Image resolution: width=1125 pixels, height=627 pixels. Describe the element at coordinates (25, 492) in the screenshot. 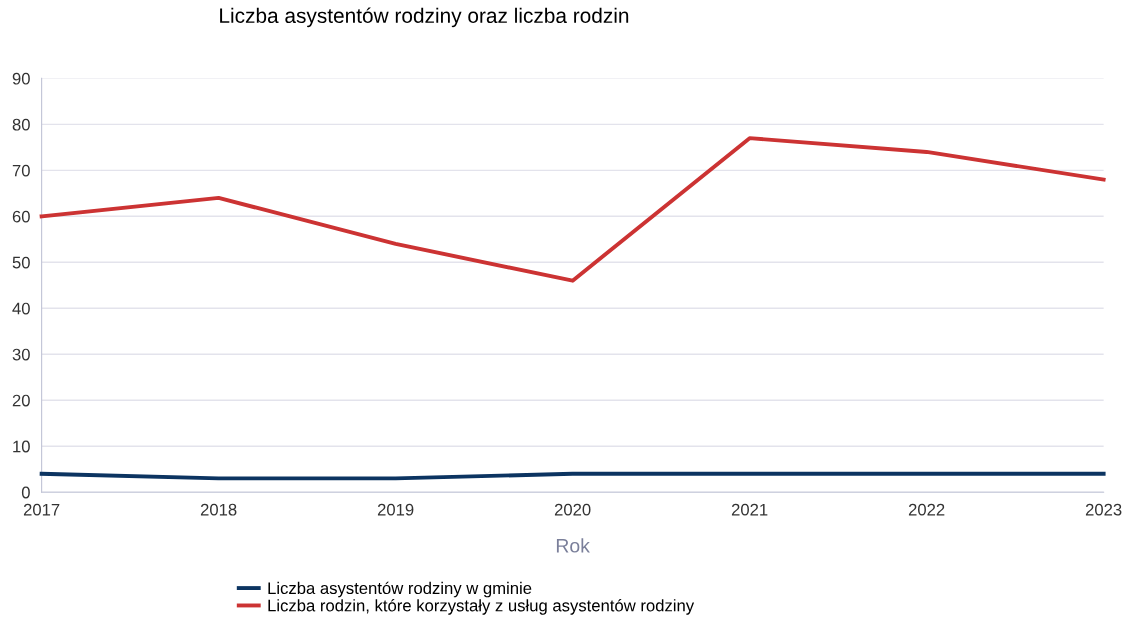

I see `y-tick-label: 0` at that location.